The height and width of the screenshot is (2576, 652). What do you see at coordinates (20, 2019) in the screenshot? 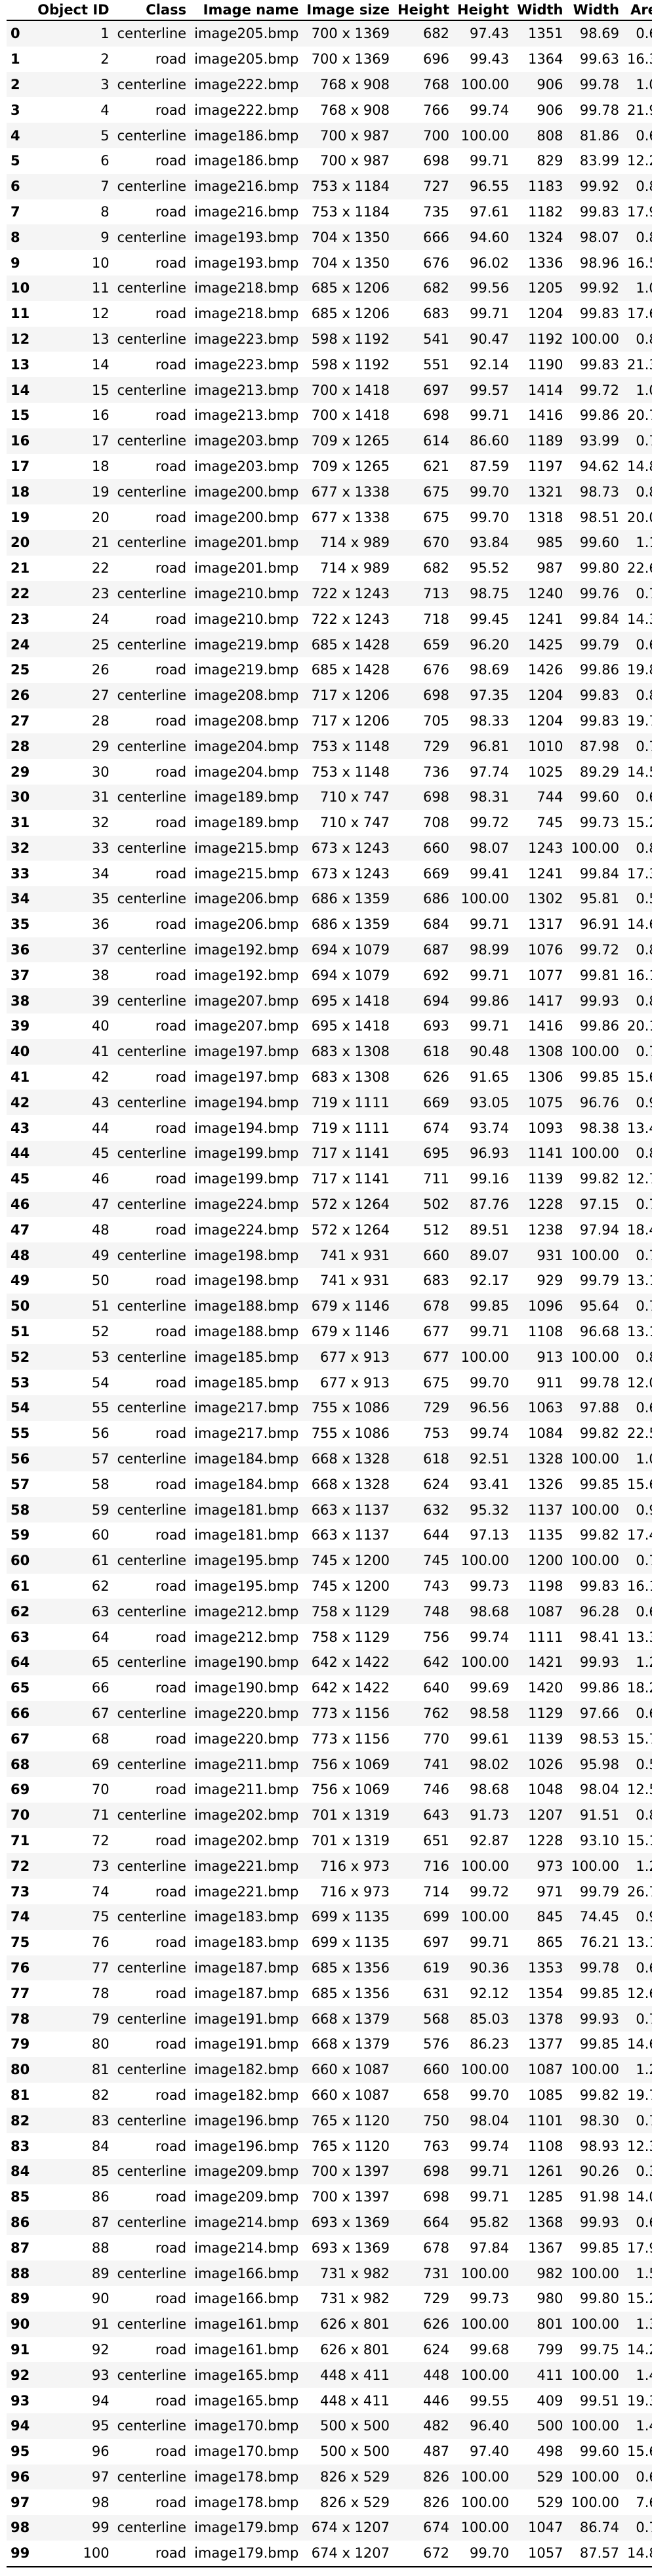
I see `row-index: 78` at bounding box center [20, 2019].